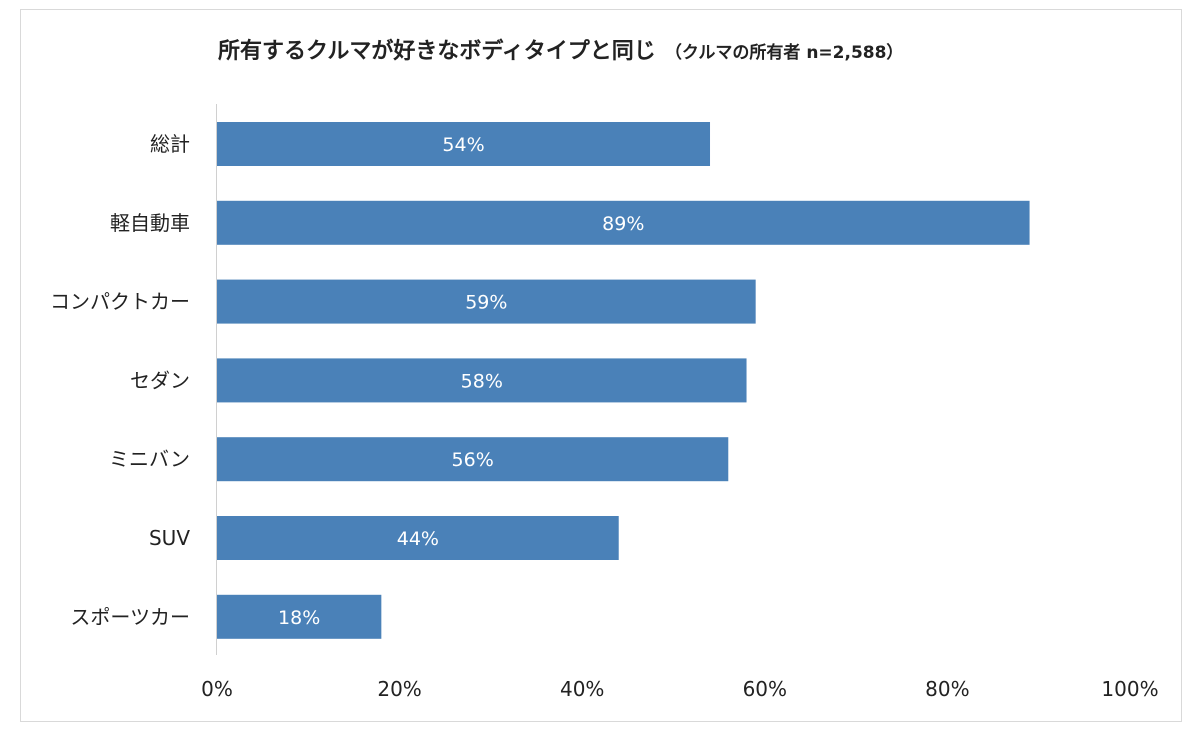 The height and width of the screenshot is (736, 1200). Describe the element at coordinates (784, 52) in the screenshot. I see `chart-subtitle: （クルマの所有者 n=2,588）` at that location.